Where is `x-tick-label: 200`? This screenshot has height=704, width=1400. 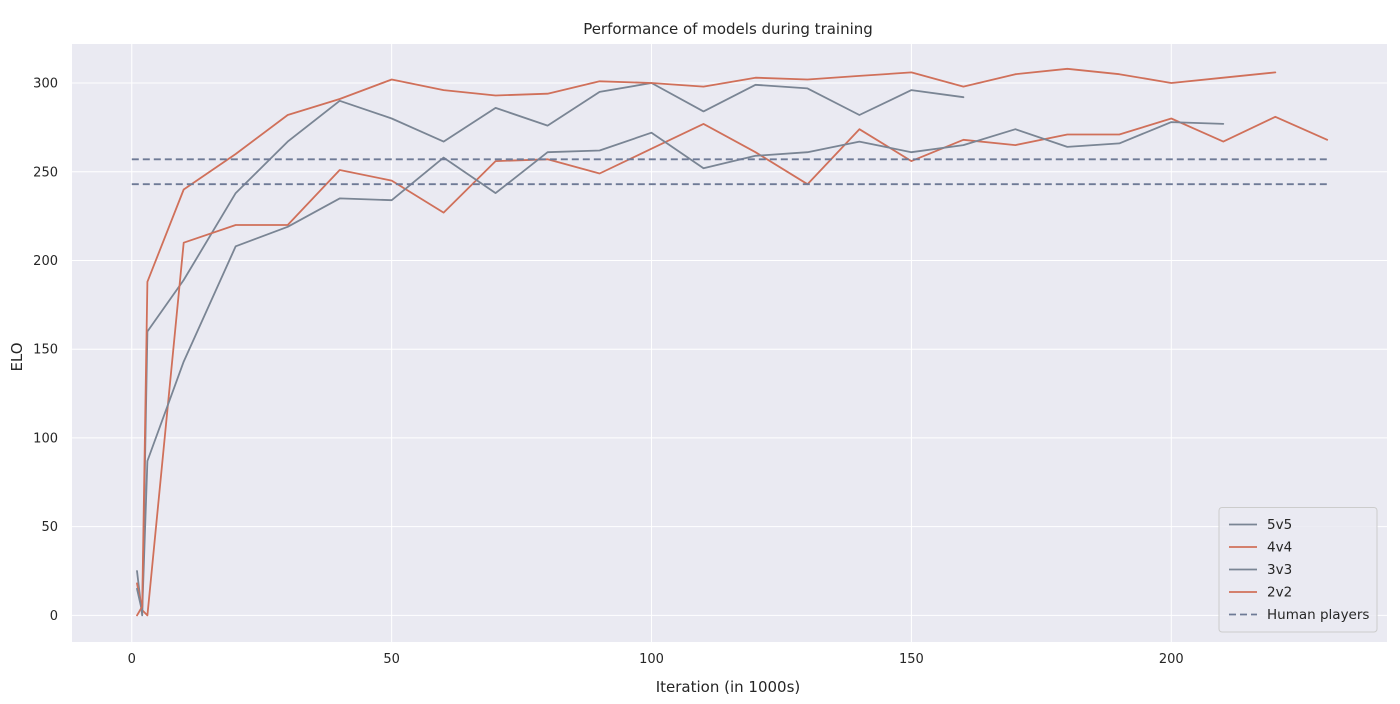
x-tick-label: 200 is located at coordinates (1171, 659).